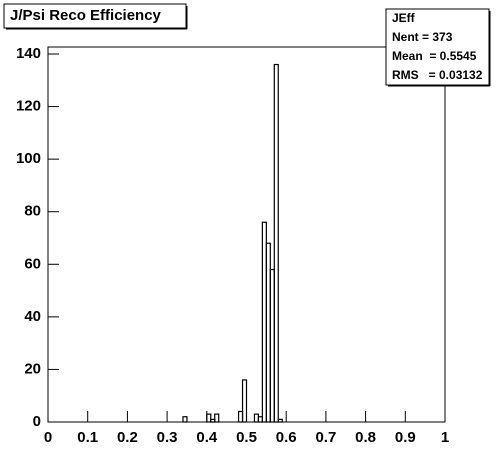 This screenshot has width=496, height=470. I want to click on y-tick-label: 0, so click(37, 421).